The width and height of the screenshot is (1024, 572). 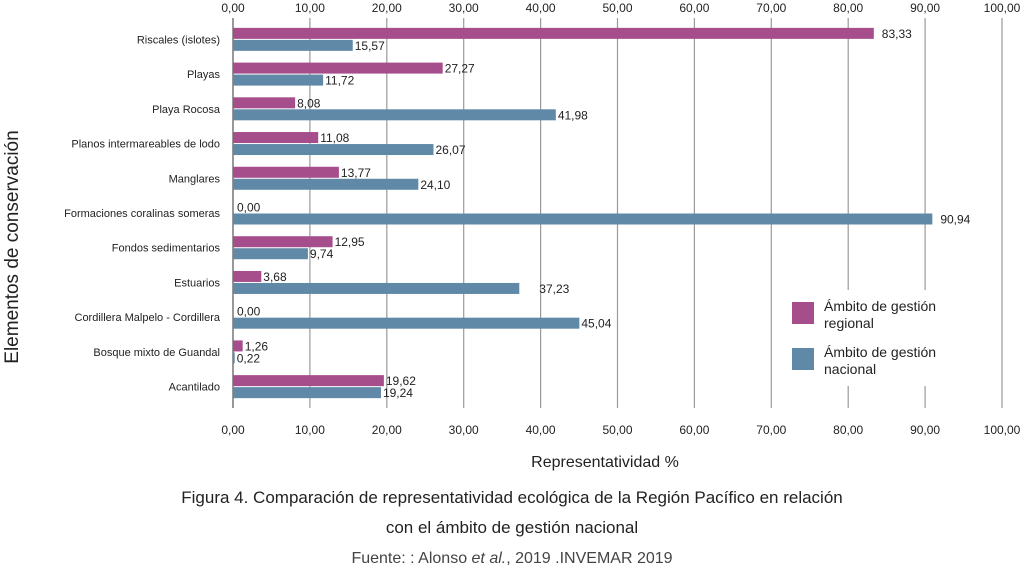 I want to click on category-label: Formaciones coralinas someras, so click(x=142, y=214).